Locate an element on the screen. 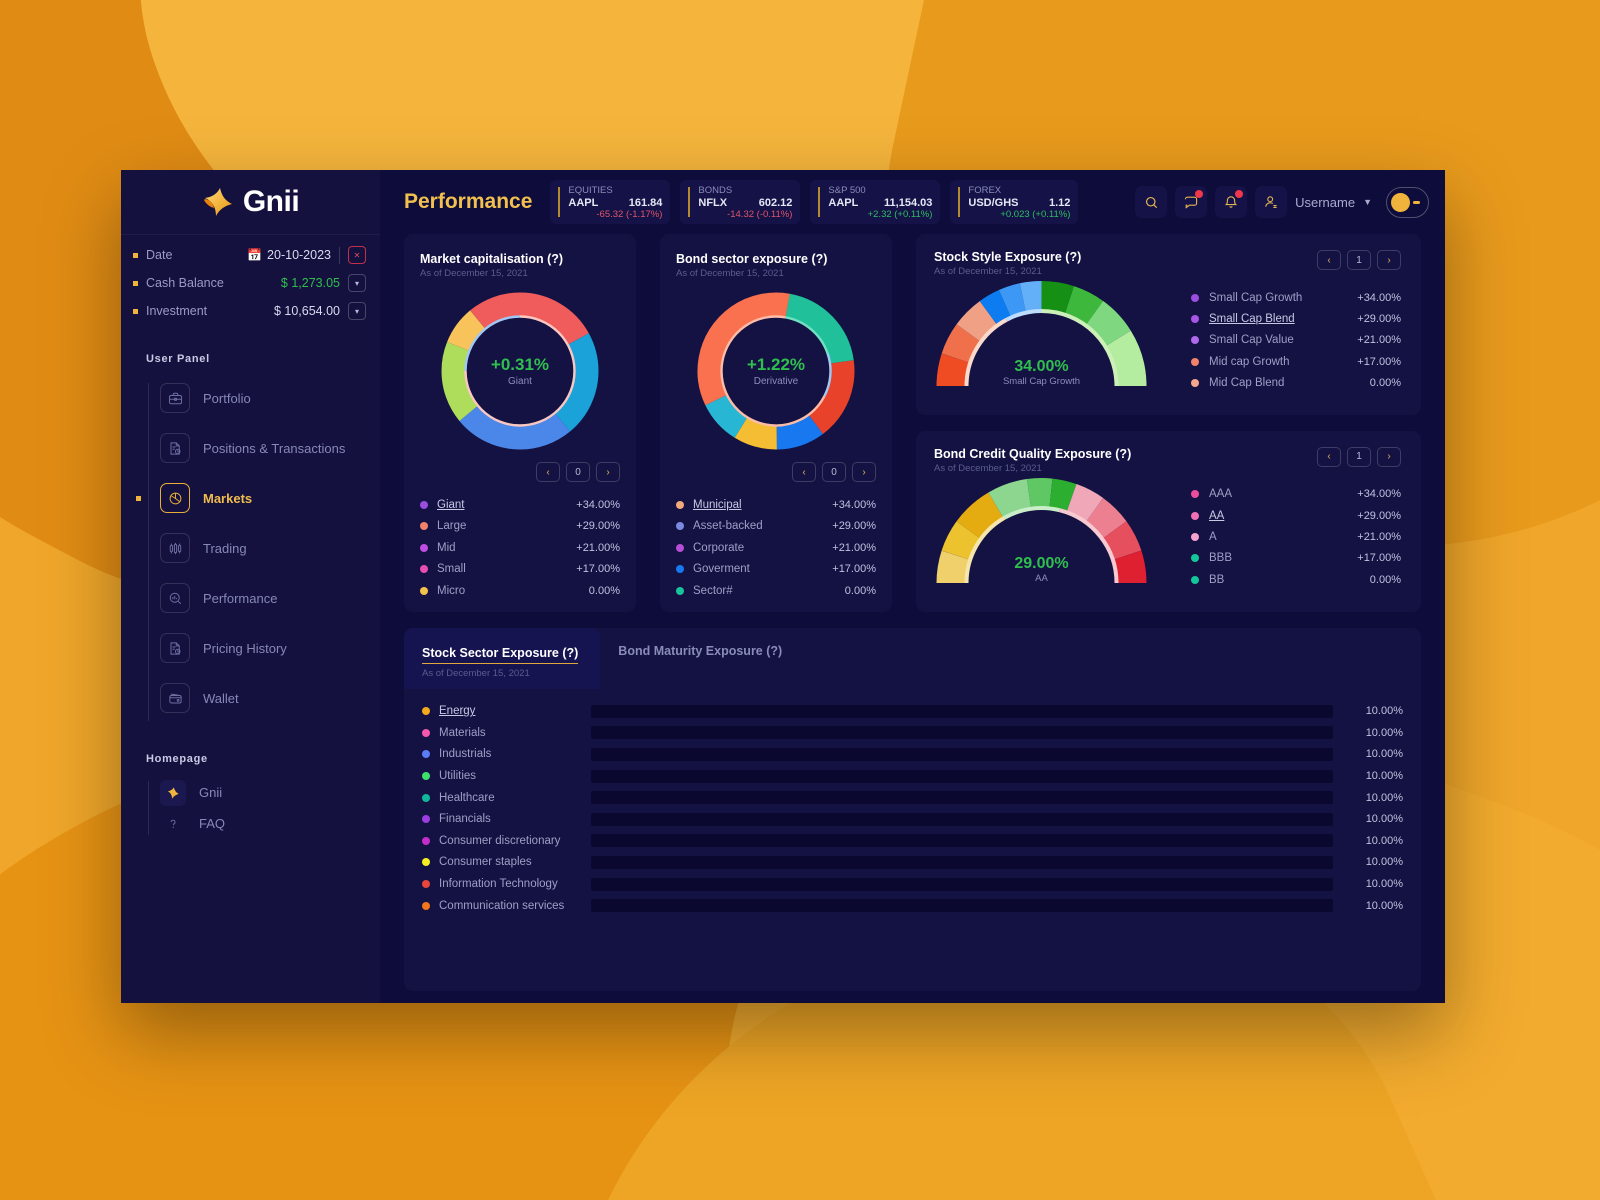  legend-value: +34.00% is located at coordinates (1379, 494).